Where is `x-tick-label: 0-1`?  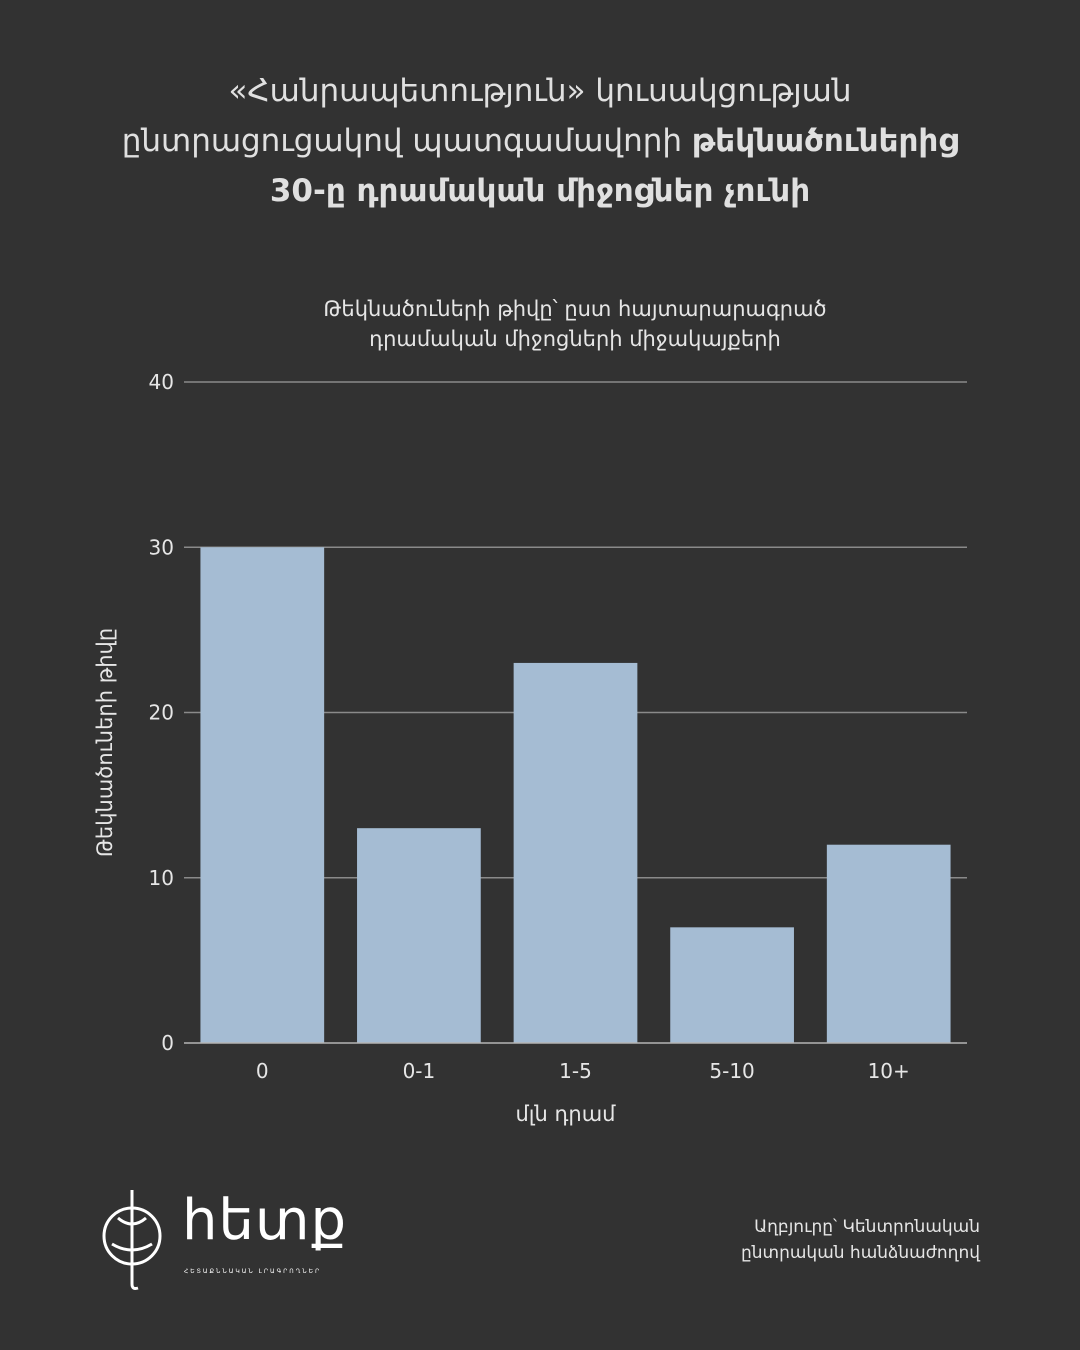 x-tick-label: 0-1 is located at coordinates (419, 1071).